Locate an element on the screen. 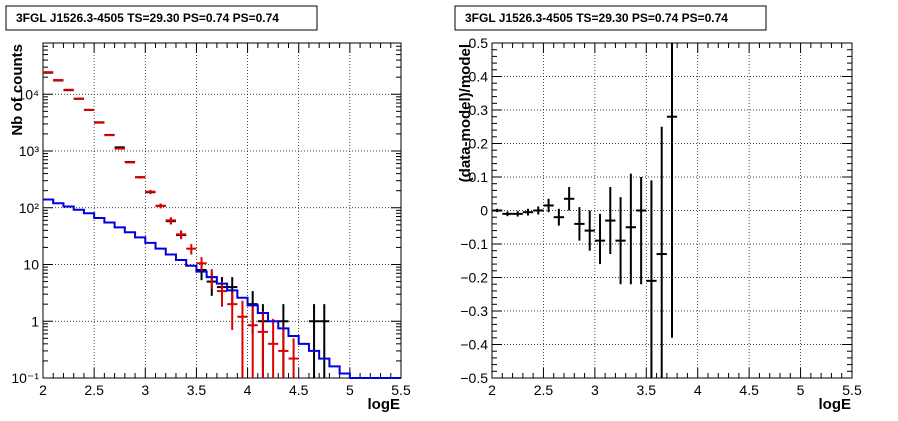  counts-title-box is located at coordinates (161, 18).